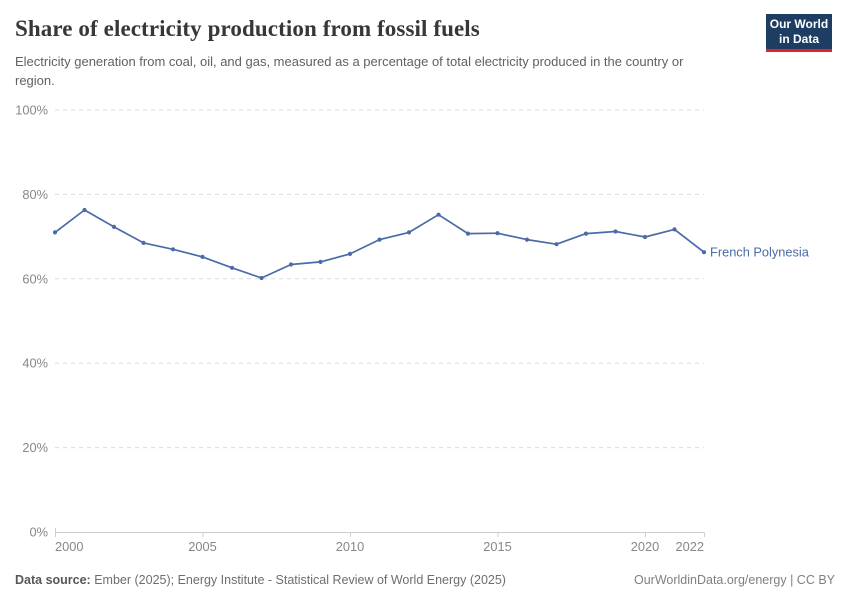  What do you see at coordinates (734, 580) in the screenshot?
I see `owid-url-link: OurWorldinData.org/energy | CC BY` at bounding box center [734, 580].